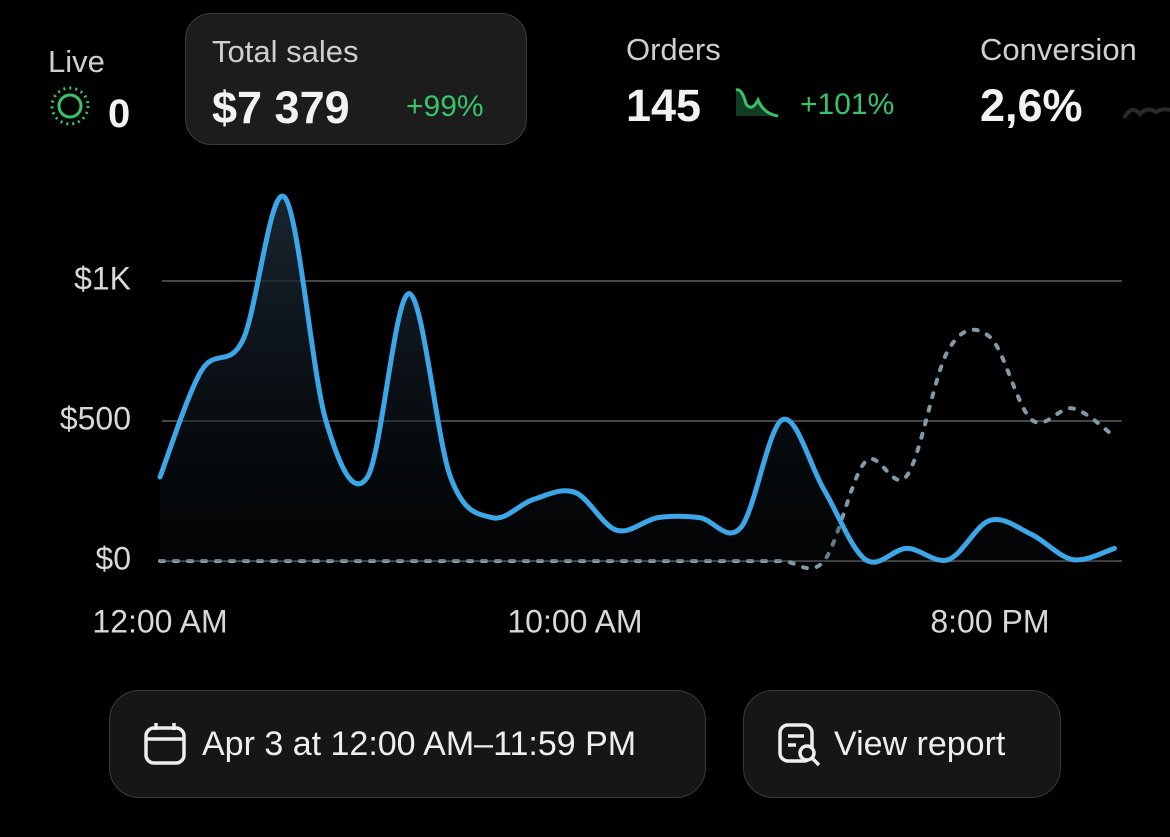  What do you see at coordinates (920, 743) in the screenshot?
I see `button-label: View report` at bounding box center [920, 743].